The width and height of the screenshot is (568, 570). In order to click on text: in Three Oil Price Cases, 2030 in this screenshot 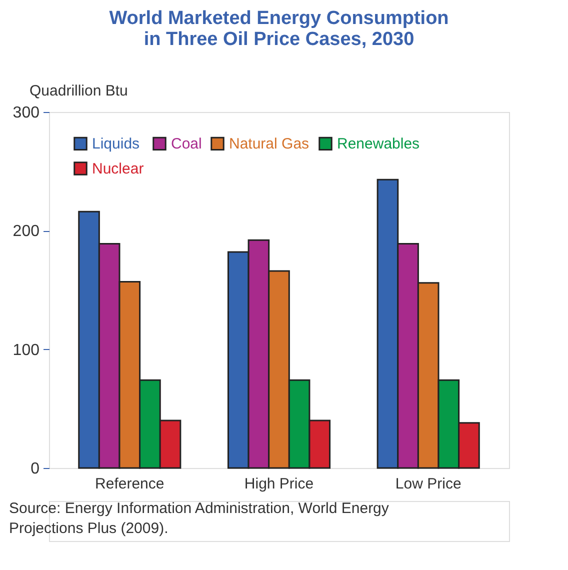, I will do `click(279, 39)`.